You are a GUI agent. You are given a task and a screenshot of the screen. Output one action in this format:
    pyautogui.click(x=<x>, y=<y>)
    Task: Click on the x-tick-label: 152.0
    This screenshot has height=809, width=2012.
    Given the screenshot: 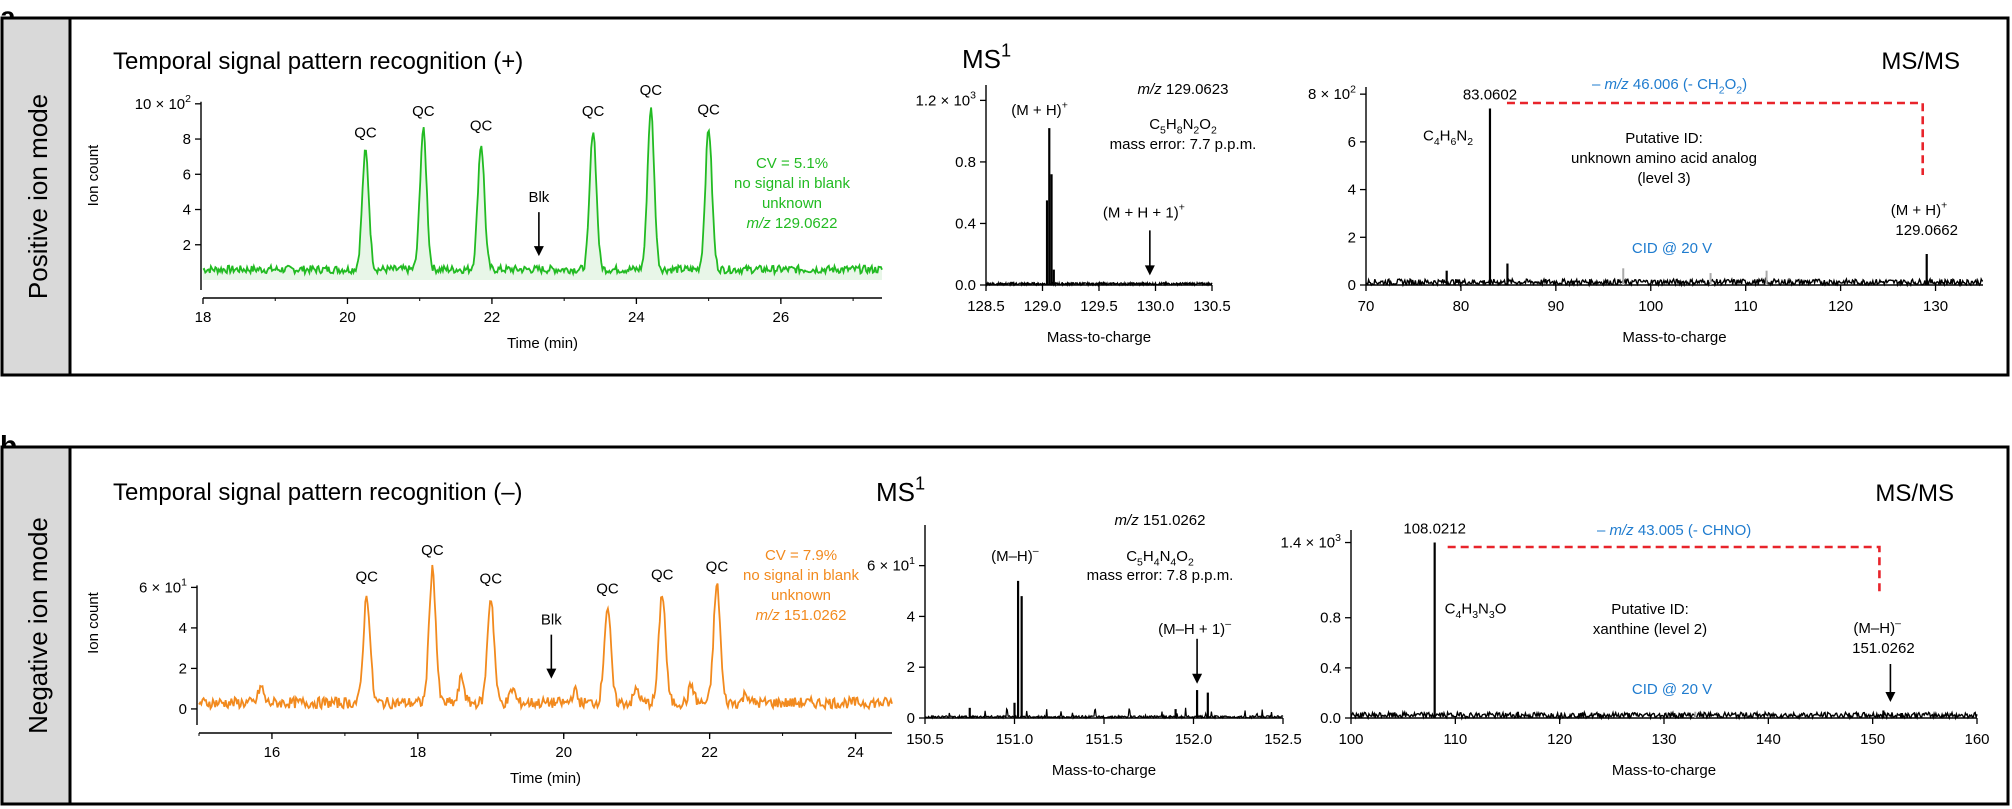 What is the action you would take?
    pyautogui.click(x=1194, y=739)
    